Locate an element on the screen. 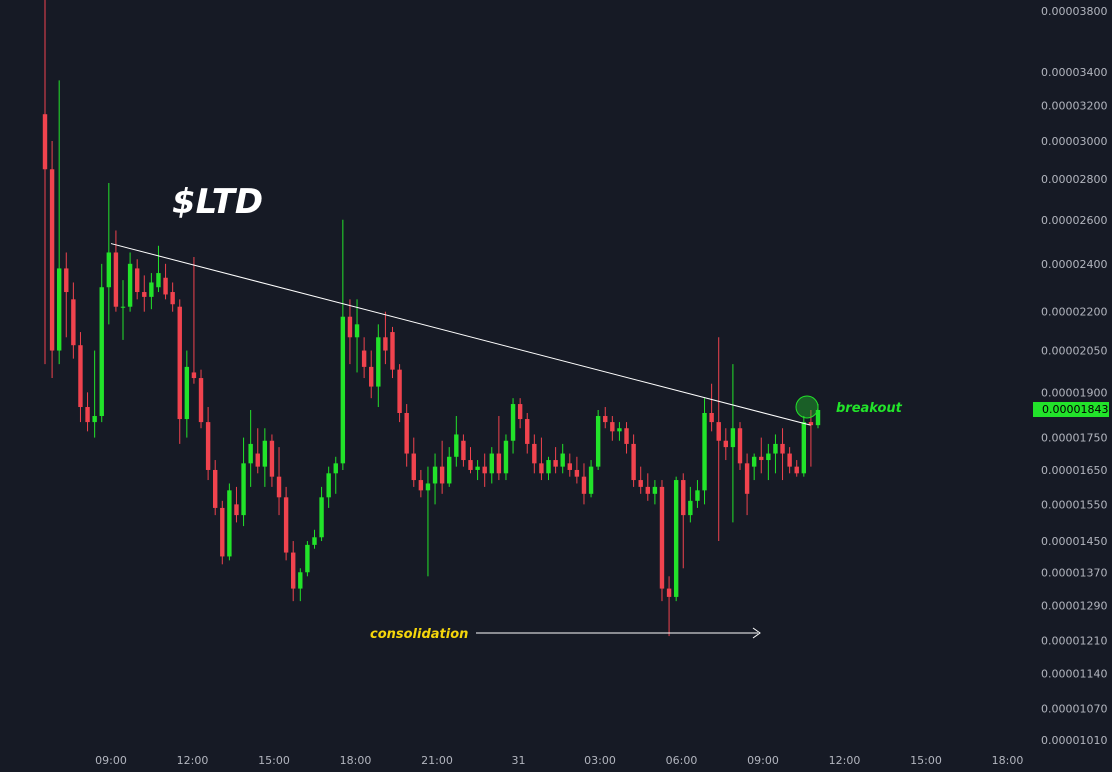 This screenshot has height=772, width=1112. time-tick-label: 06:00 is located at coordinates (682, 760).